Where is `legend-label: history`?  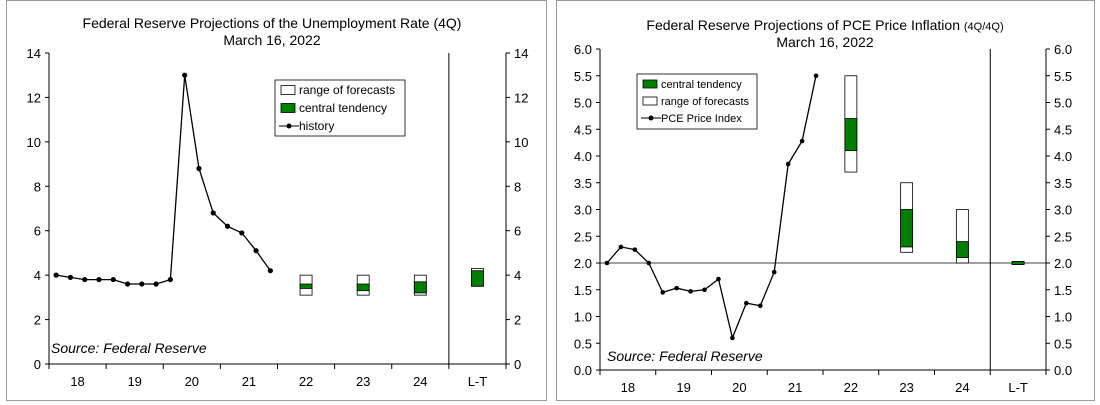 legend-label: history is located at coordinates (316, 126).